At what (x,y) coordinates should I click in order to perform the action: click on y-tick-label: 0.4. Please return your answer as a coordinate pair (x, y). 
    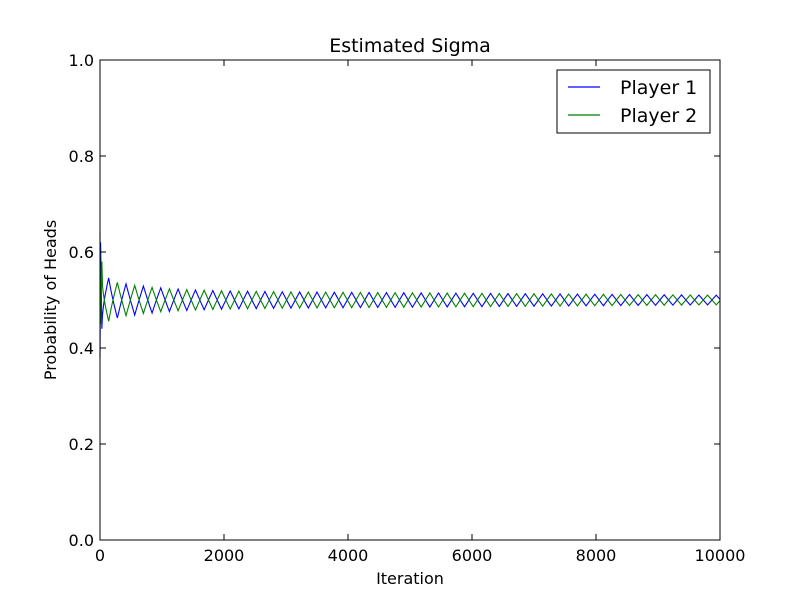
    Looking at the image, I should click on (81, 348).